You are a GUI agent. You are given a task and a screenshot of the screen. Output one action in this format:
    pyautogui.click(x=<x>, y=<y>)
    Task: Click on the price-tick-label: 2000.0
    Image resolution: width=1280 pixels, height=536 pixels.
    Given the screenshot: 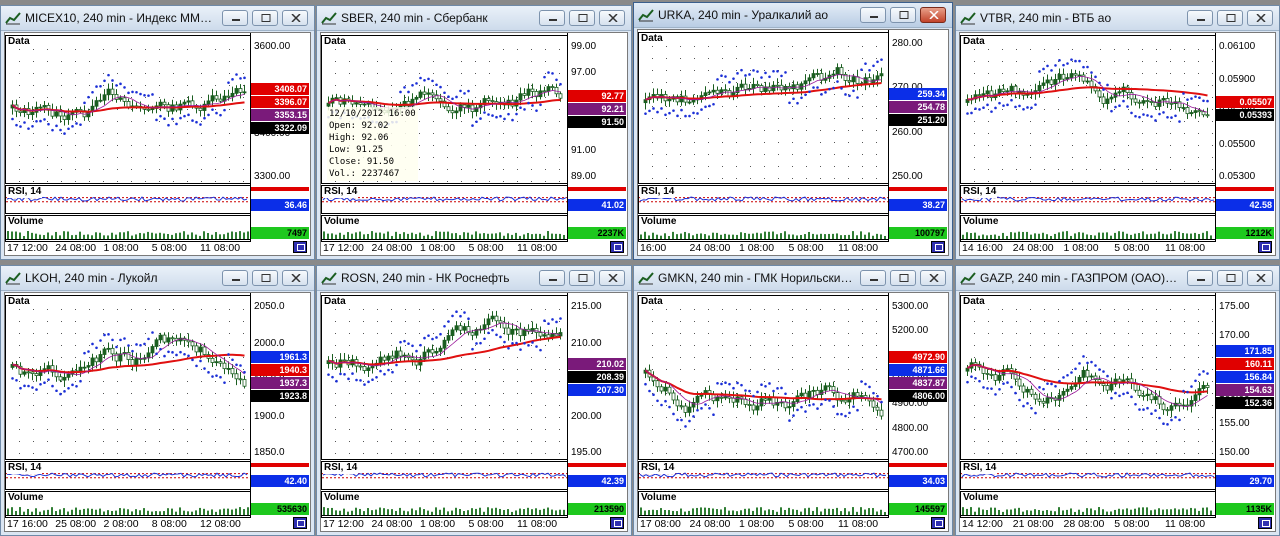 What is the action you would take?
    pyautogui.click(x=269, y=343)
    